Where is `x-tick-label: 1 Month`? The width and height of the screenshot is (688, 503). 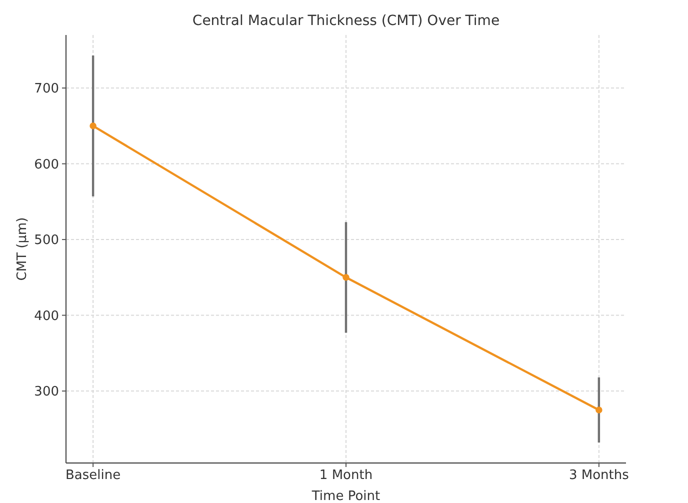
x-tick-label: 1 Month is located at coordinates (346, 475).